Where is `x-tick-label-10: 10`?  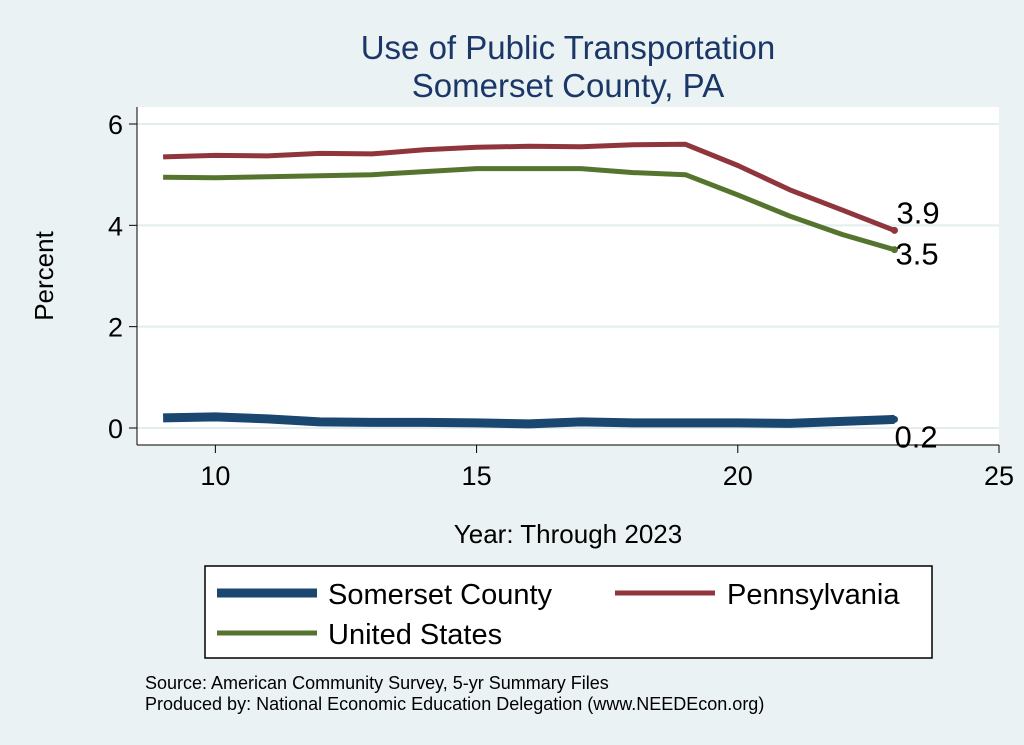 x-tick-label-10: 10 is located at coordinates (215, 476).